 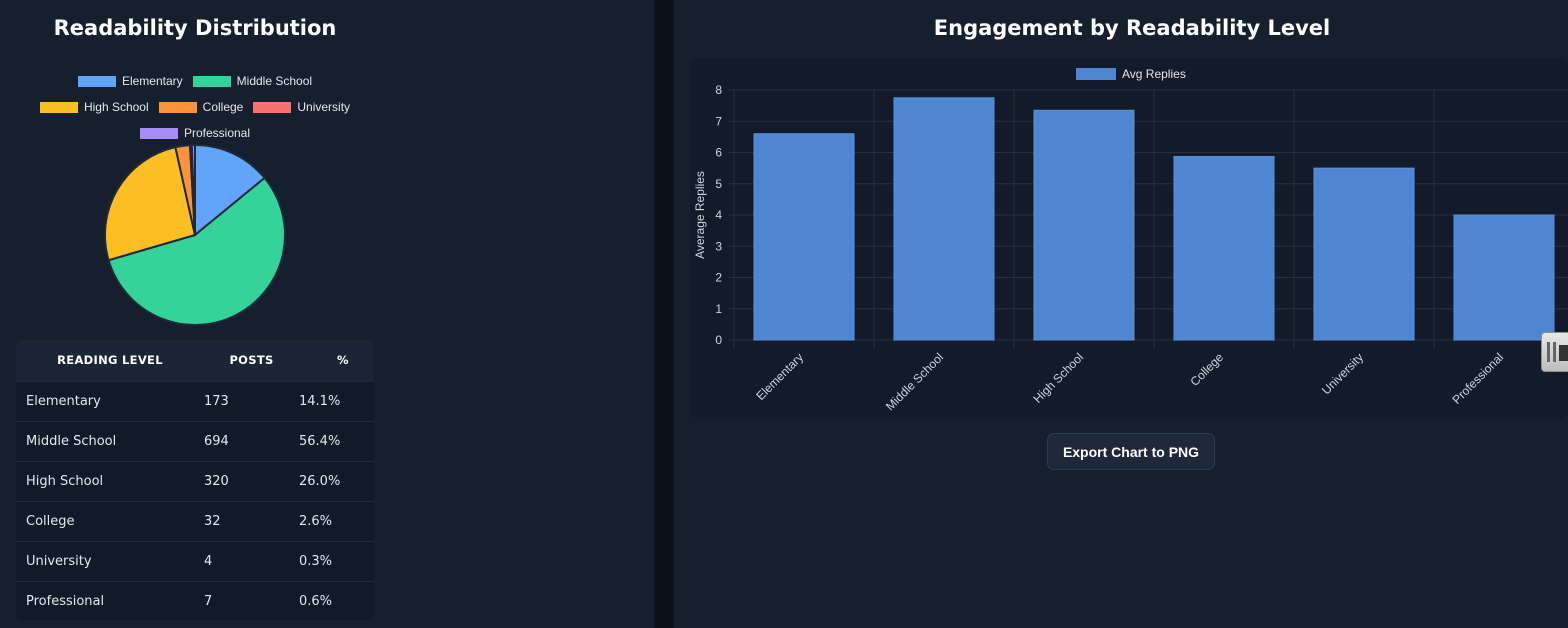 I want to click on header-reading-level: READING LEVEL, so click(x=110, y=360).